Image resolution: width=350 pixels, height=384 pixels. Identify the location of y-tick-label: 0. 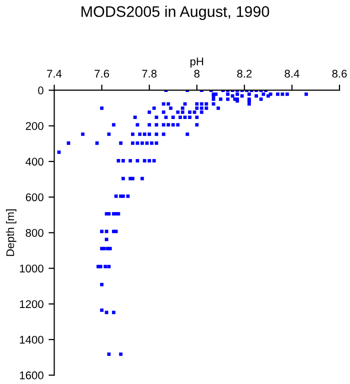
(41, 90).